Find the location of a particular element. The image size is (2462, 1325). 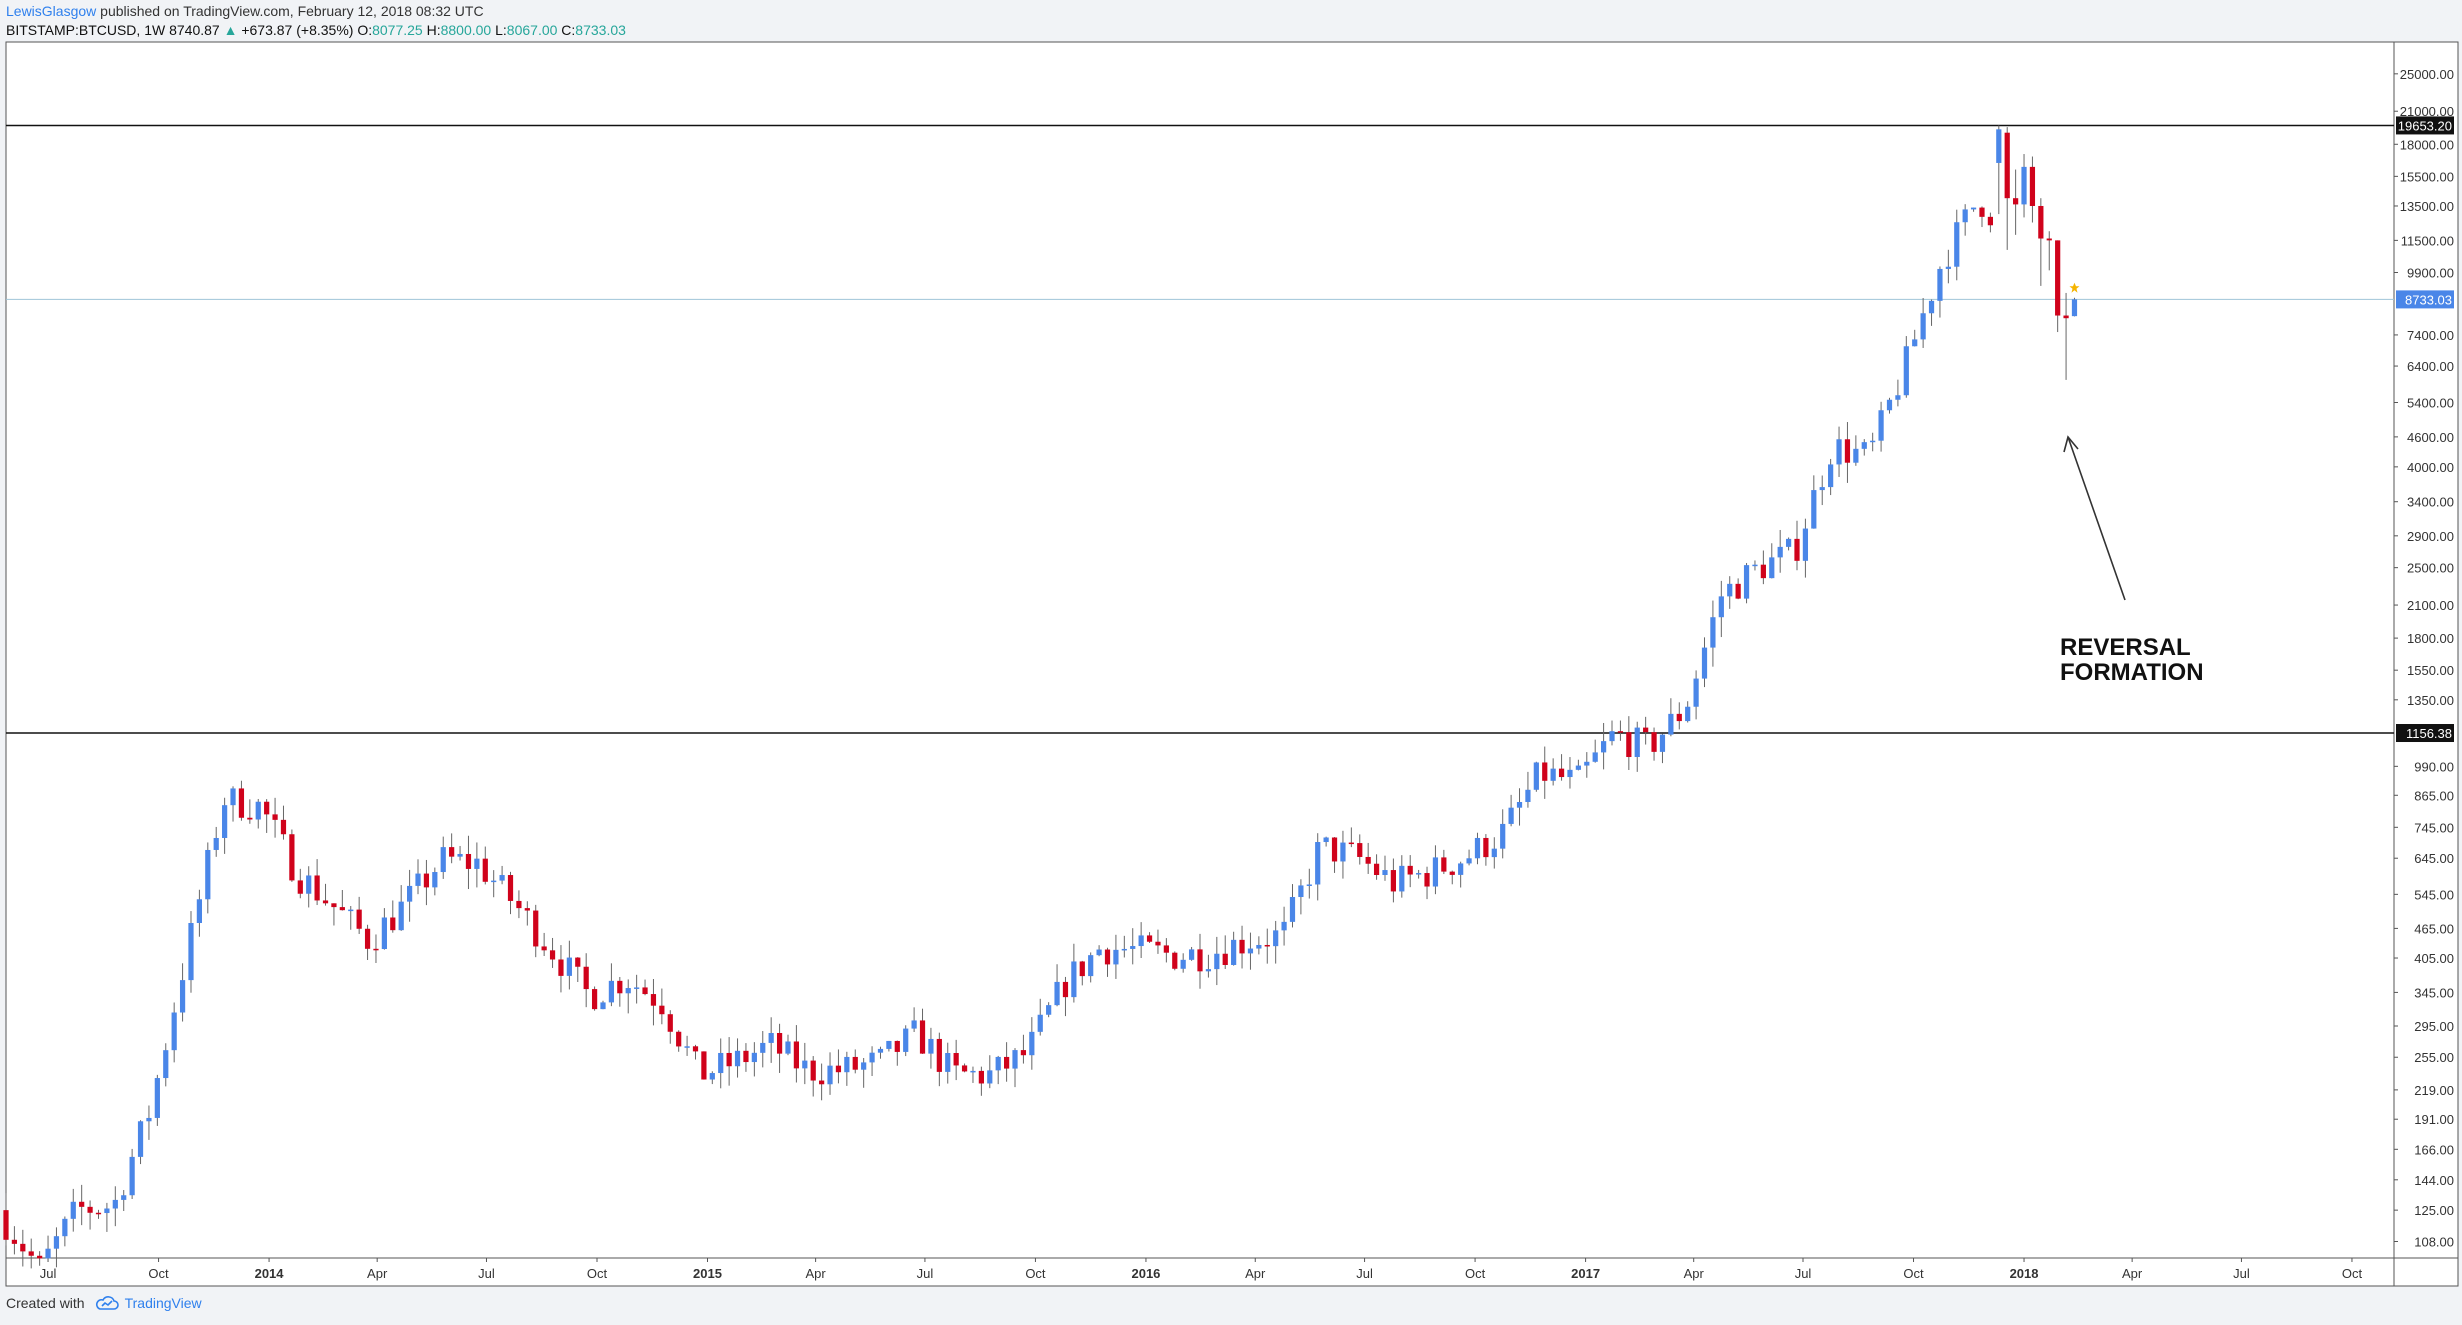

y-tick-label: 2900.00 is located at coordinates (2430, 536).